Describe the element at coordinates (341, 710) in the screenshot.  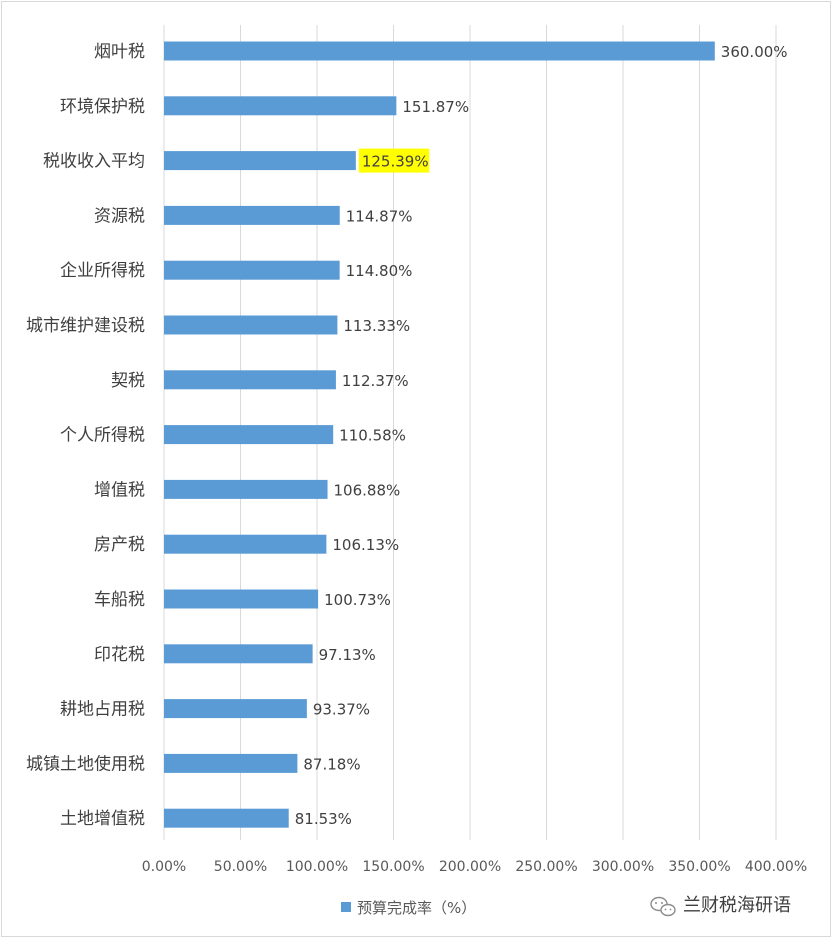
I see `data-label: 93.37%` at that location.